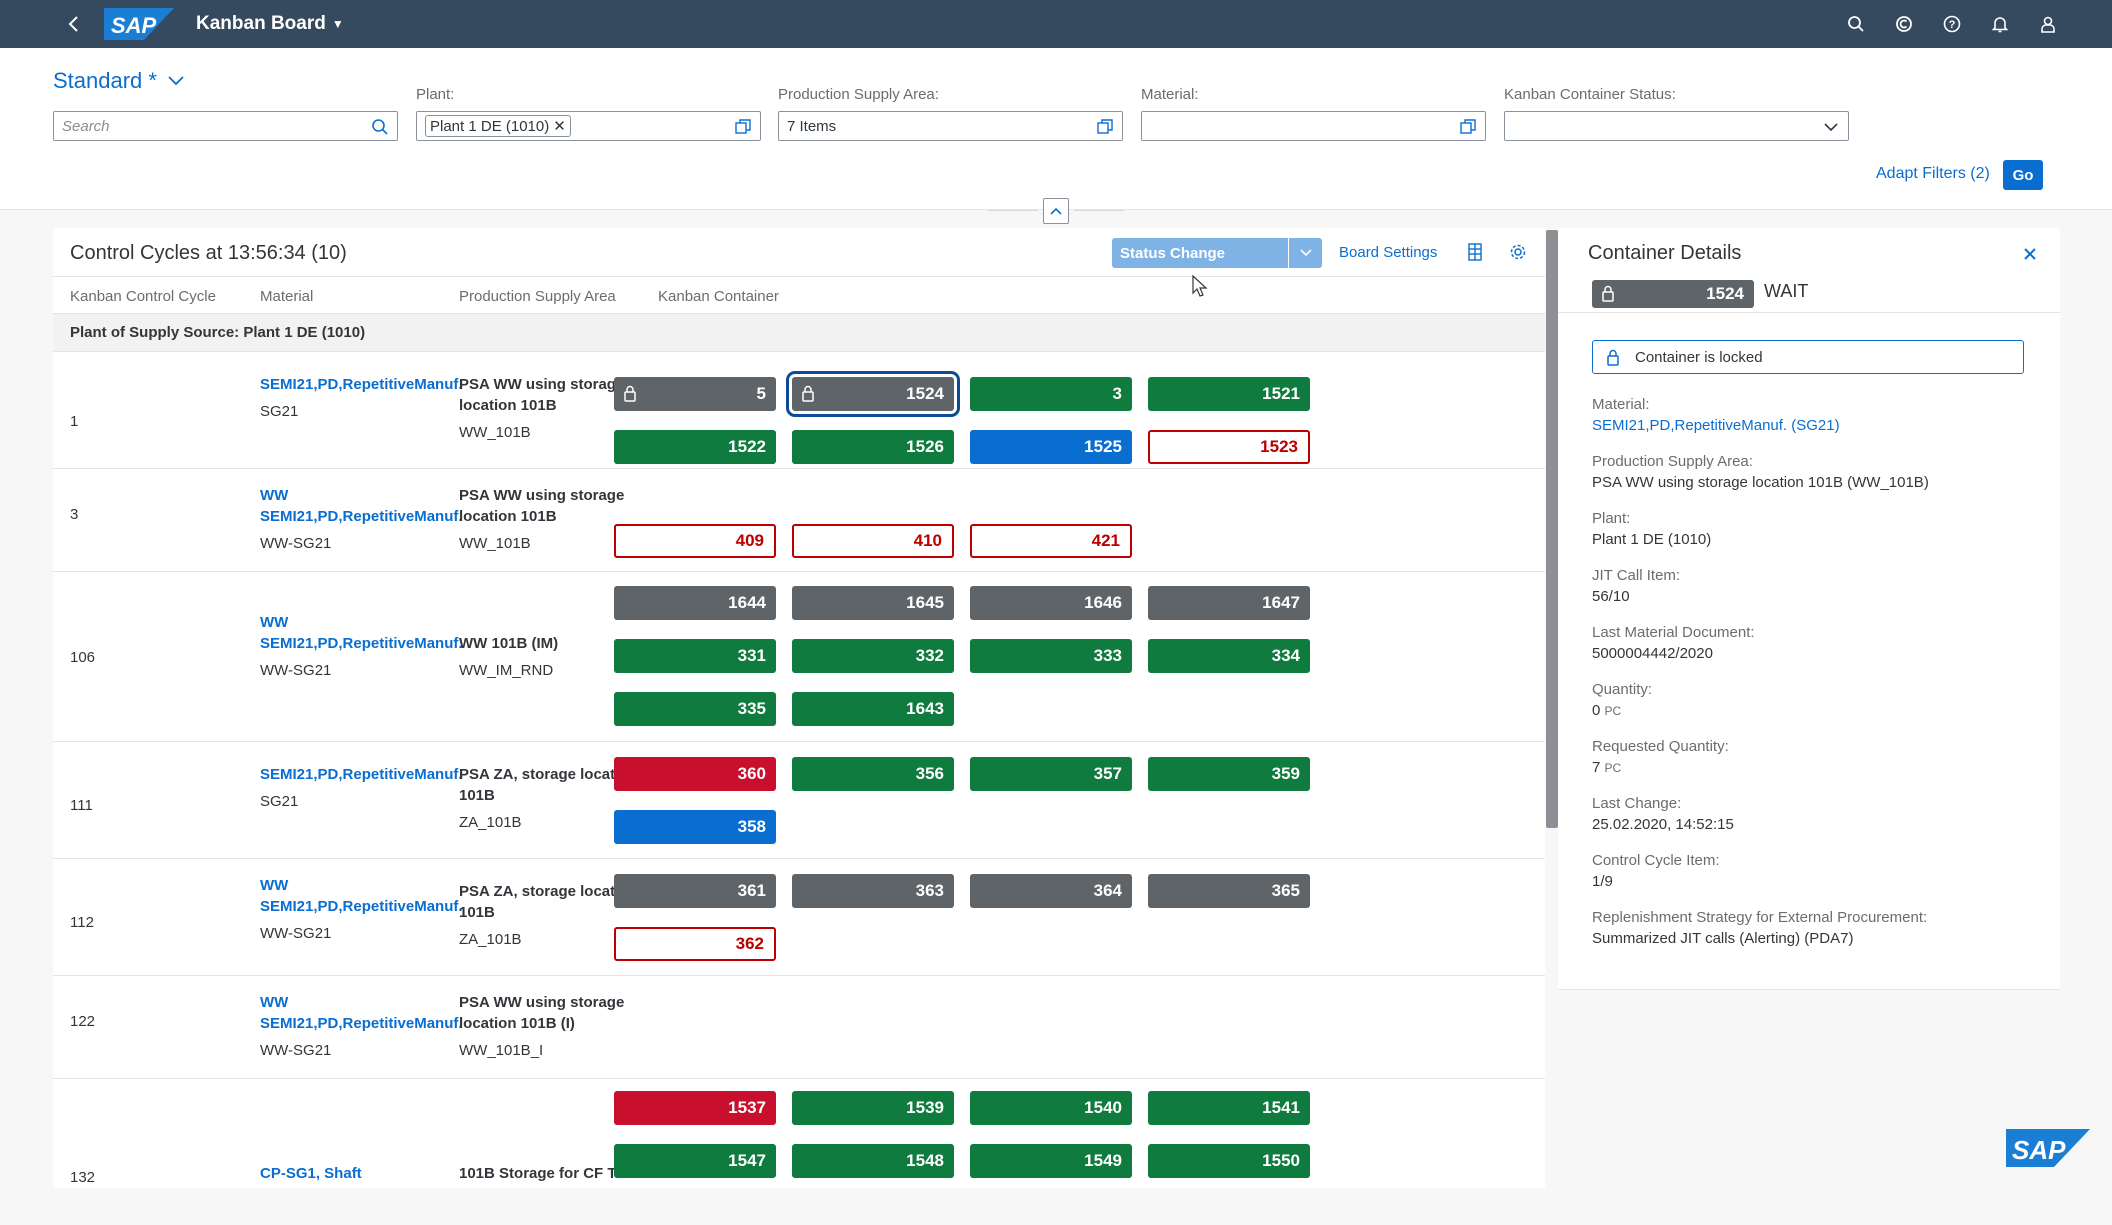 This screenshot has width=2112, height=1225. What do you see at coordinates (1716, 425) in the screenshot?
I see `detail-value: SEMI21,PD,RepetitiveManuf. (SG21)` at bounding box center [1716, 425].